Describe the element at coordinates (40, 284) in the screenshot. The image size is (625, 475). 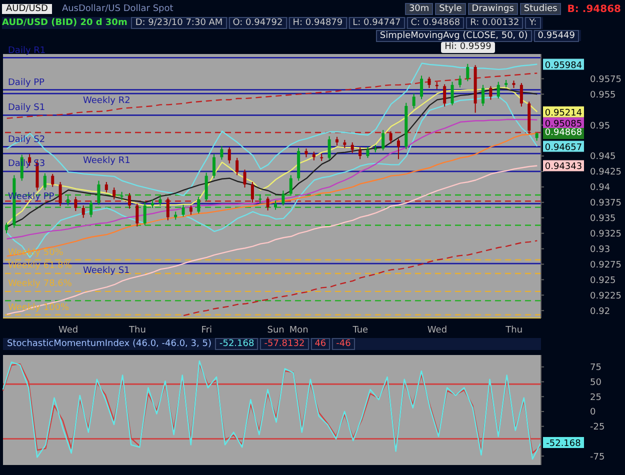
I see `ref-line-label: Weekly 78.6%` at that location.